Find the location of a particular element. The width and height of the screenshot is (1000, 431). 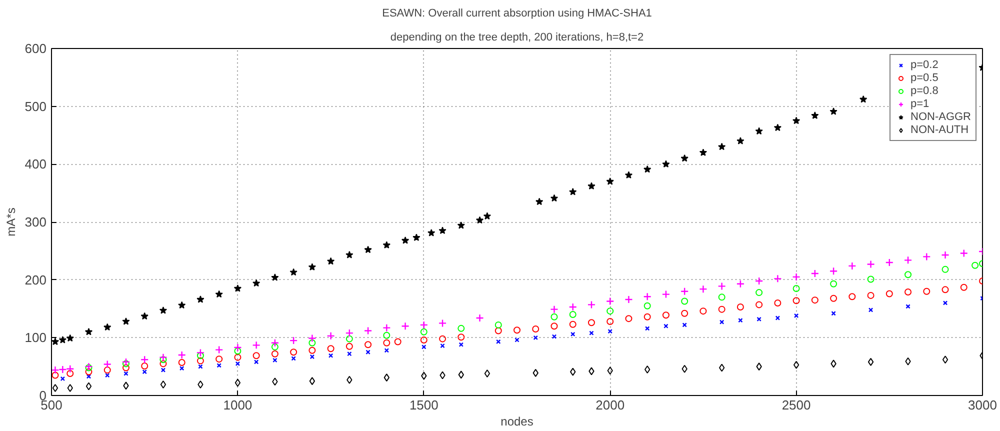

legend-label: p=1 is located at coordinates (920, 104).